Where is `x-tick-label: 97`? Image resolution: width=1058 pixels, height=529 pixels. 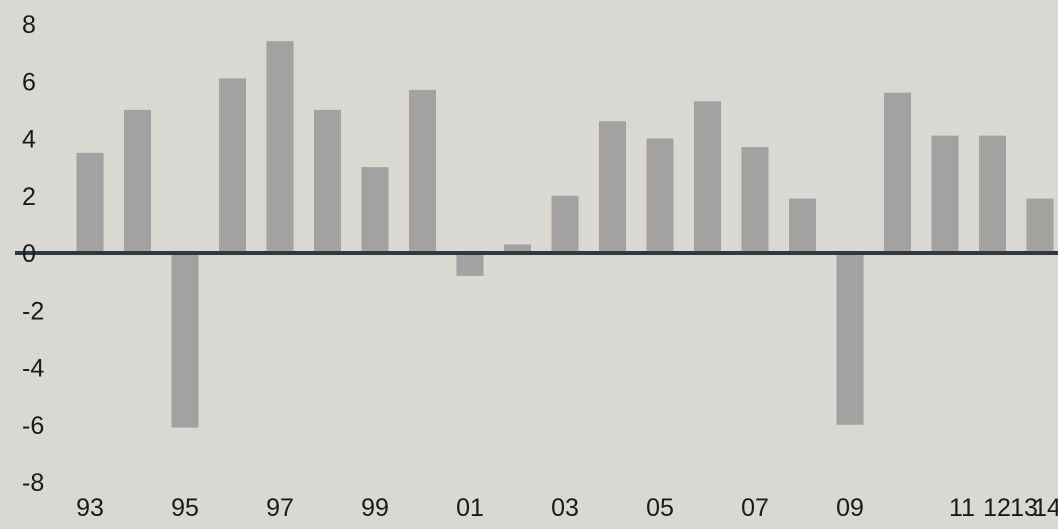 x-tick-label: 97 is located at coordinates (280, 508).